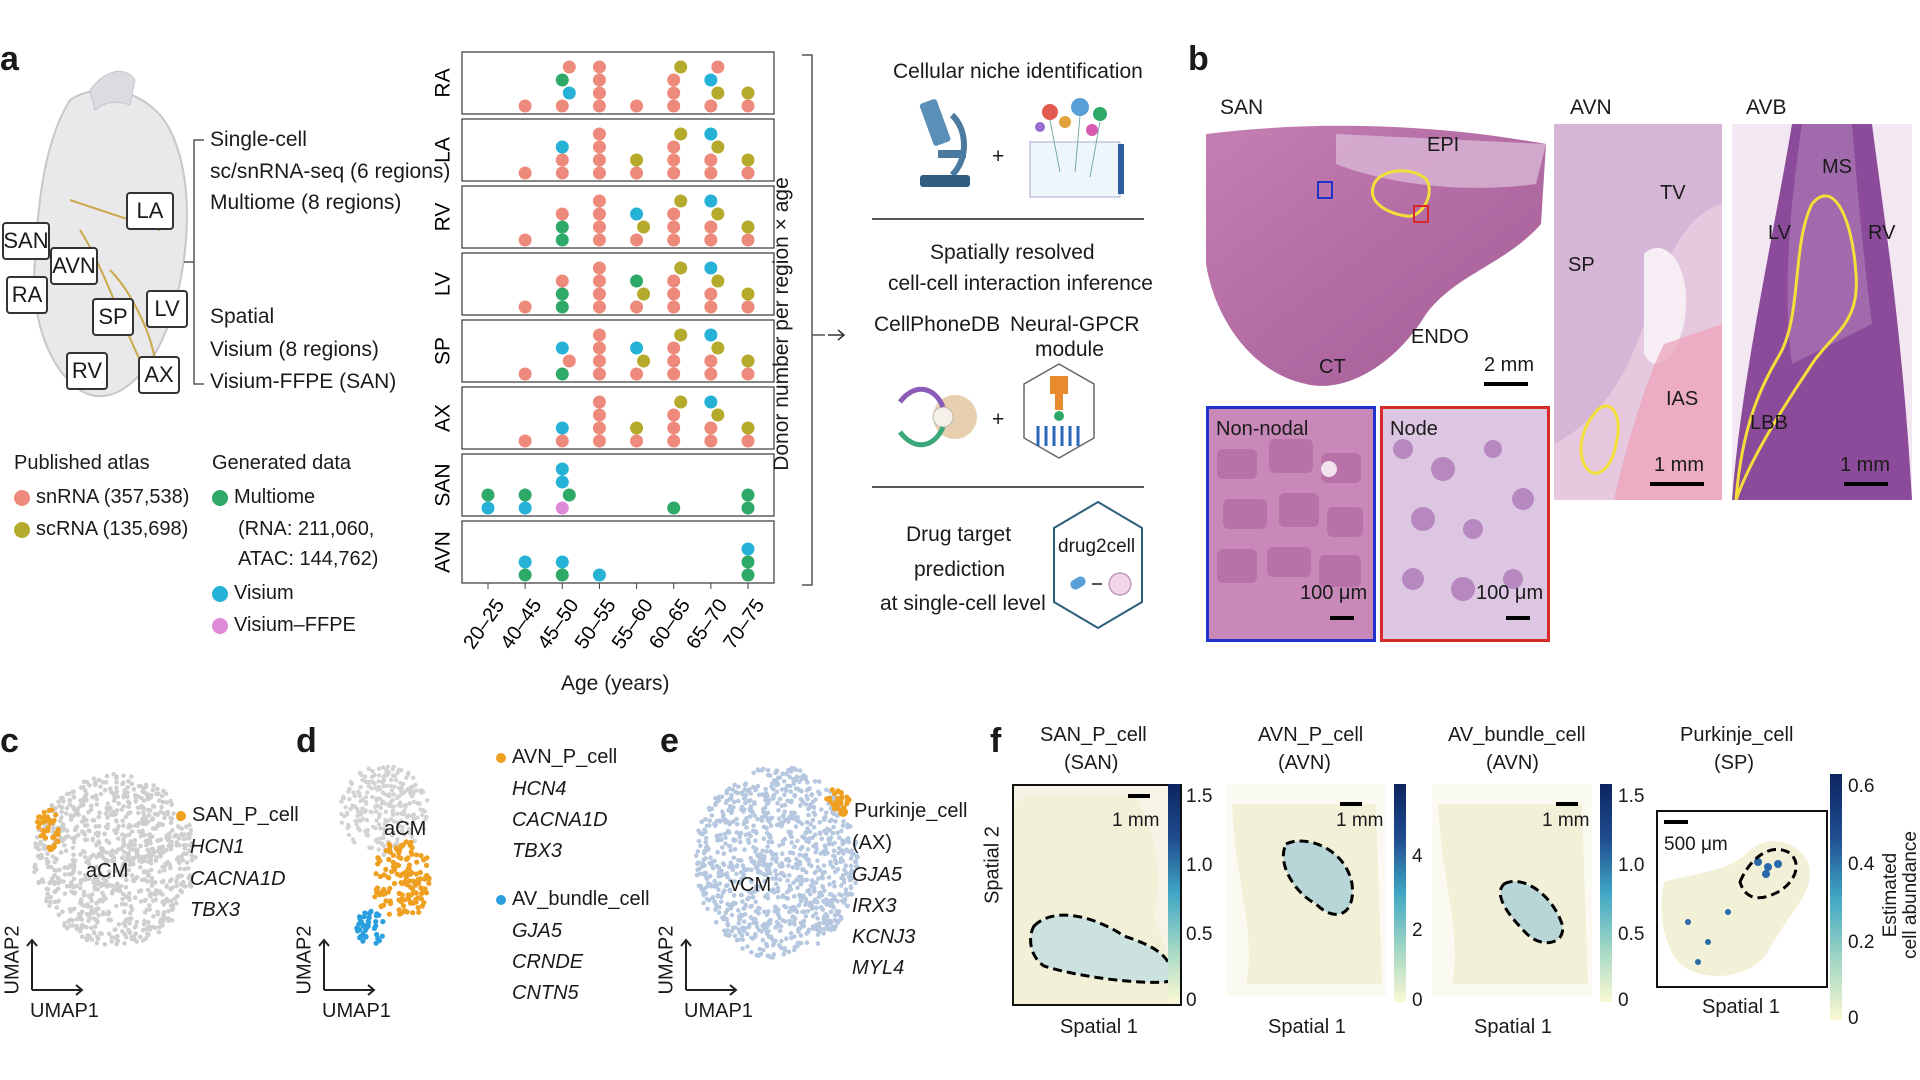 The height and width of the screenshot is (1080, 1920). Describe the element at coordinates (294, 349) in the screenshot. I see `spatial-line1: Visium (8 regions)` at that location.